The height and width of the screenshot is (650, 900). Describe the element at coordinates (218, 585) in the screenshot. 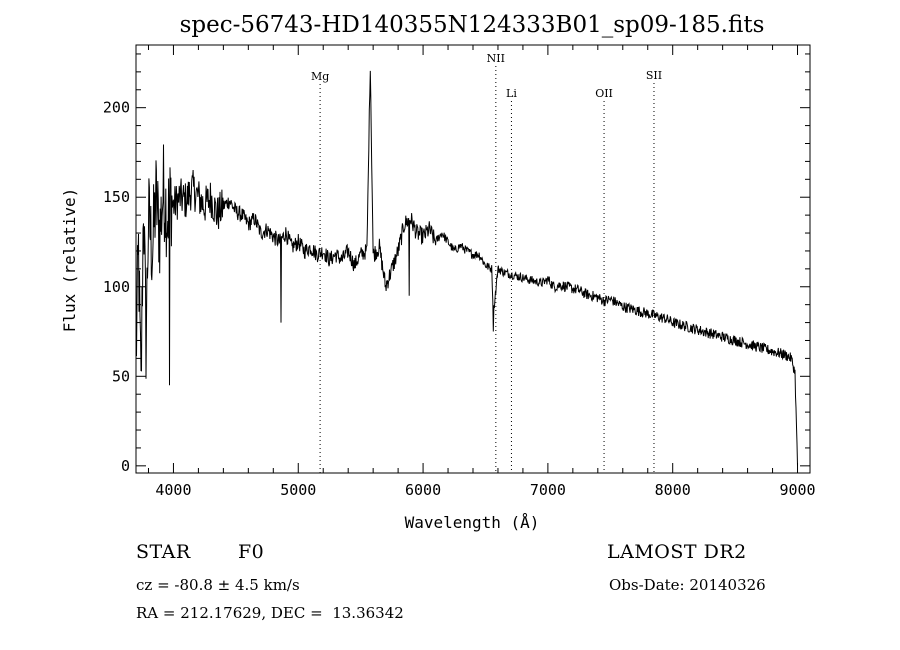

I see `redshift-readout: cz = -80.8 ± 4.5 km/s` at that location.